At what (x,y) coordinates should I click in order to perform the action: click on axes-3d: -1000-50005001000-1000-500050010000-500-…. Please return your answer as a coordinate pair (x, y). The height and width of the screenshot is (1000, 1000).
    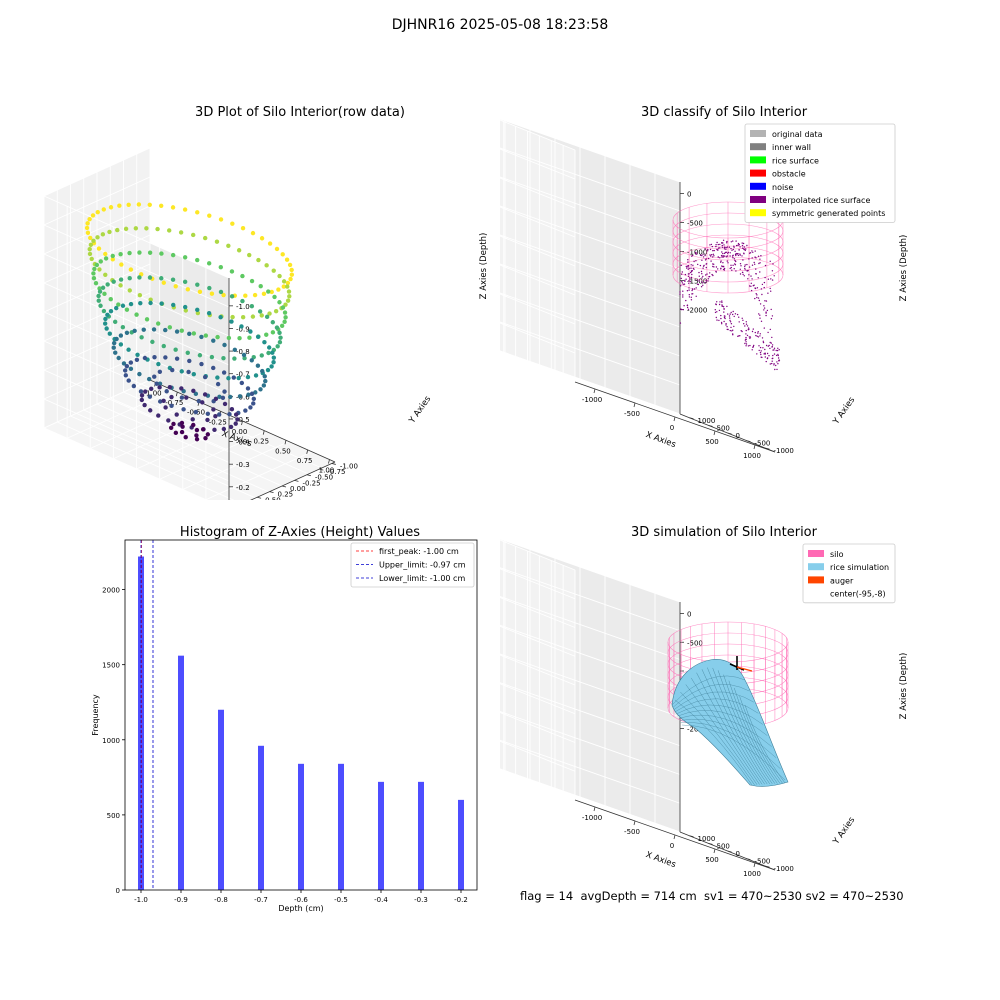
    Looking at the image, I should click on (647, 289).